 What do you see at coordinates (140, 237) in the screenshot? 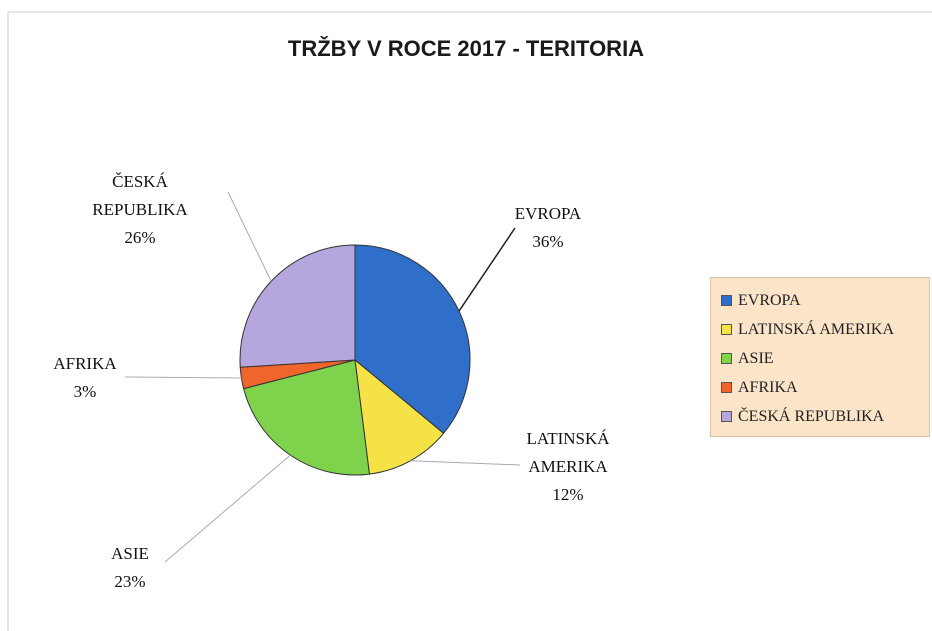
I see `data-label-value: 26%` at bounding box center [140, 237].